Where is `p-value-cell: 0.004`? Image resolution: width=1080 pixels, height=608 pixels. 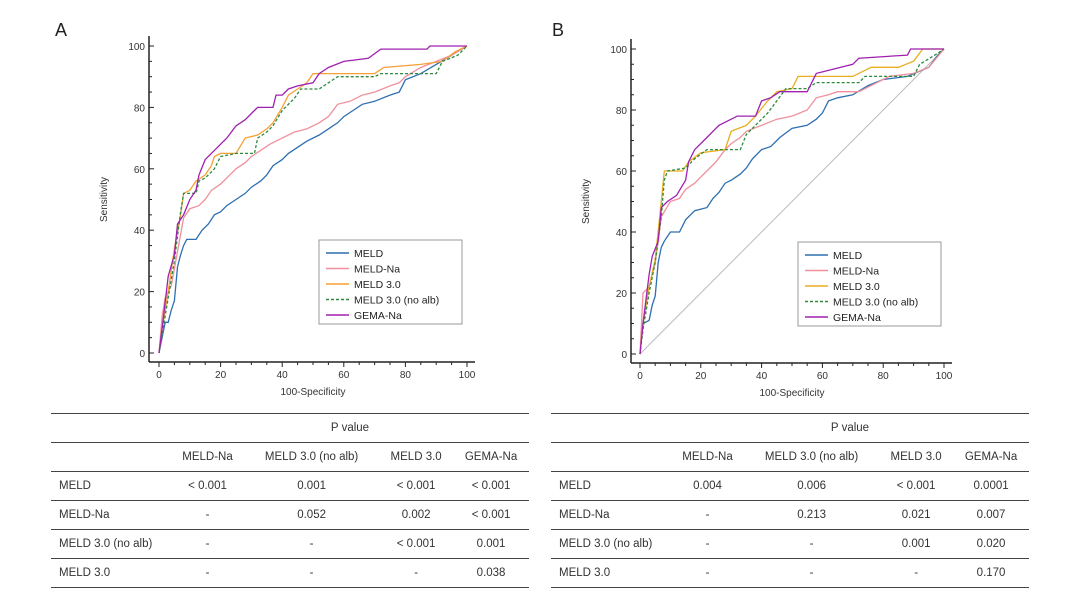 p-value-cell: 0.004 is located at coordinates (708, 486).